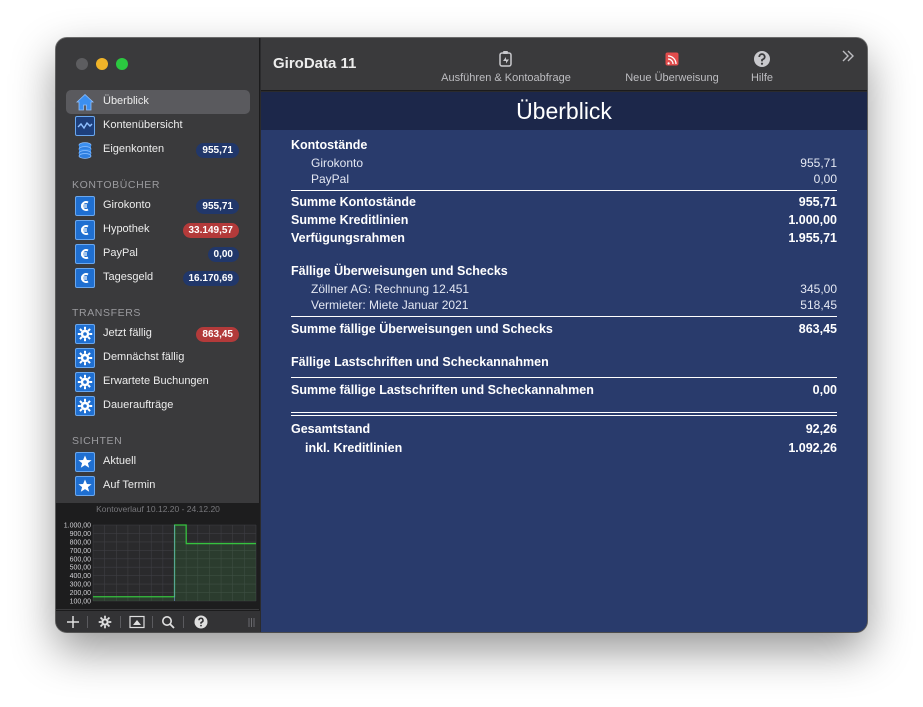 This screenshot has height=707, width=923. Describe the element at coordinates (251, 622) in the screenshot. I see `resize-handle` at that location.